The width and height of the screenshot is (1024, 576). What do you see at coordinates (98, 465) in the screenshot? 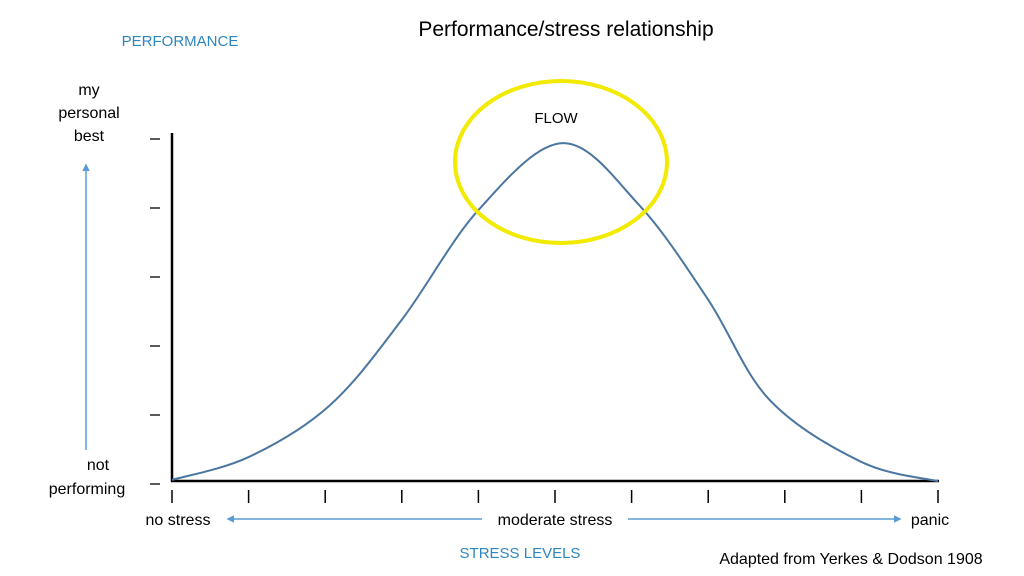
I see `y-bottom-label-1: not` at bounding box center [98, 465].